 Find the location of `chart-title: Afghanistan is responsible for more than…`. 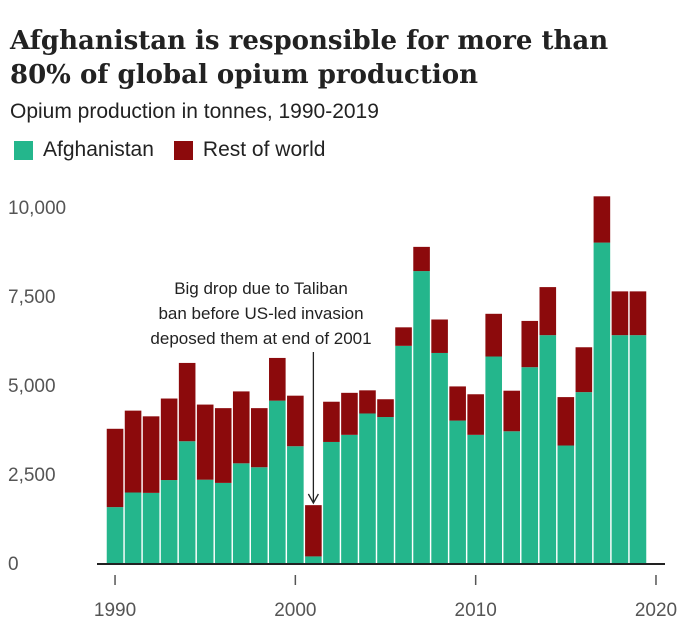

chart-title: Afghanistan is responsible for more than… is located at coordinates (309, 58).